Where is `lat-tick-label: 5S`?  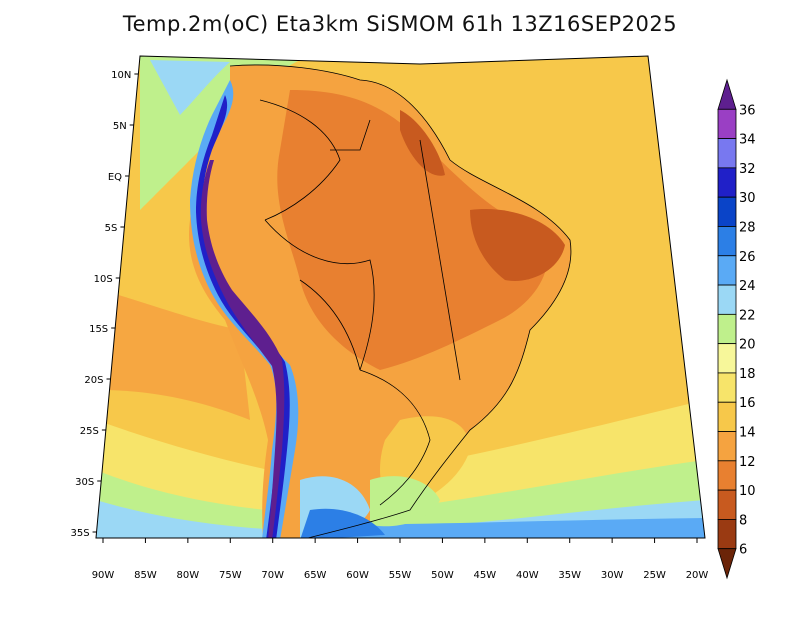 lat-tick-label: 5S is located at coordinates (111, 228).